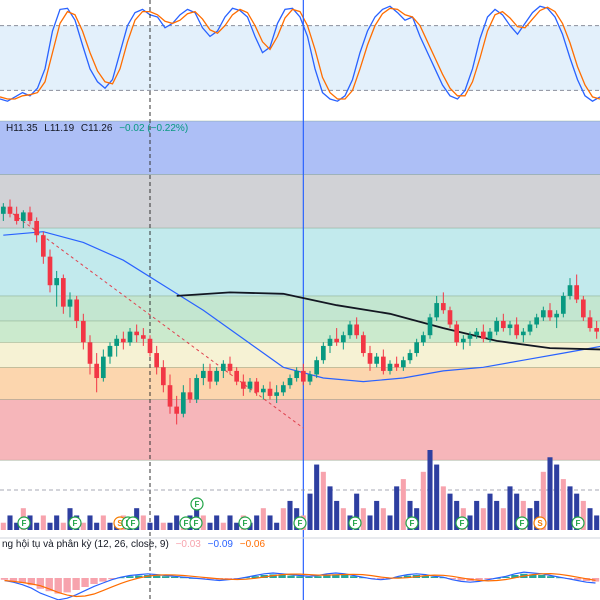 The width and height of the screenshot is (600, 600). Describe the element at coordinates (300, 585) in the screenshot. I see `macd-line` at that location.